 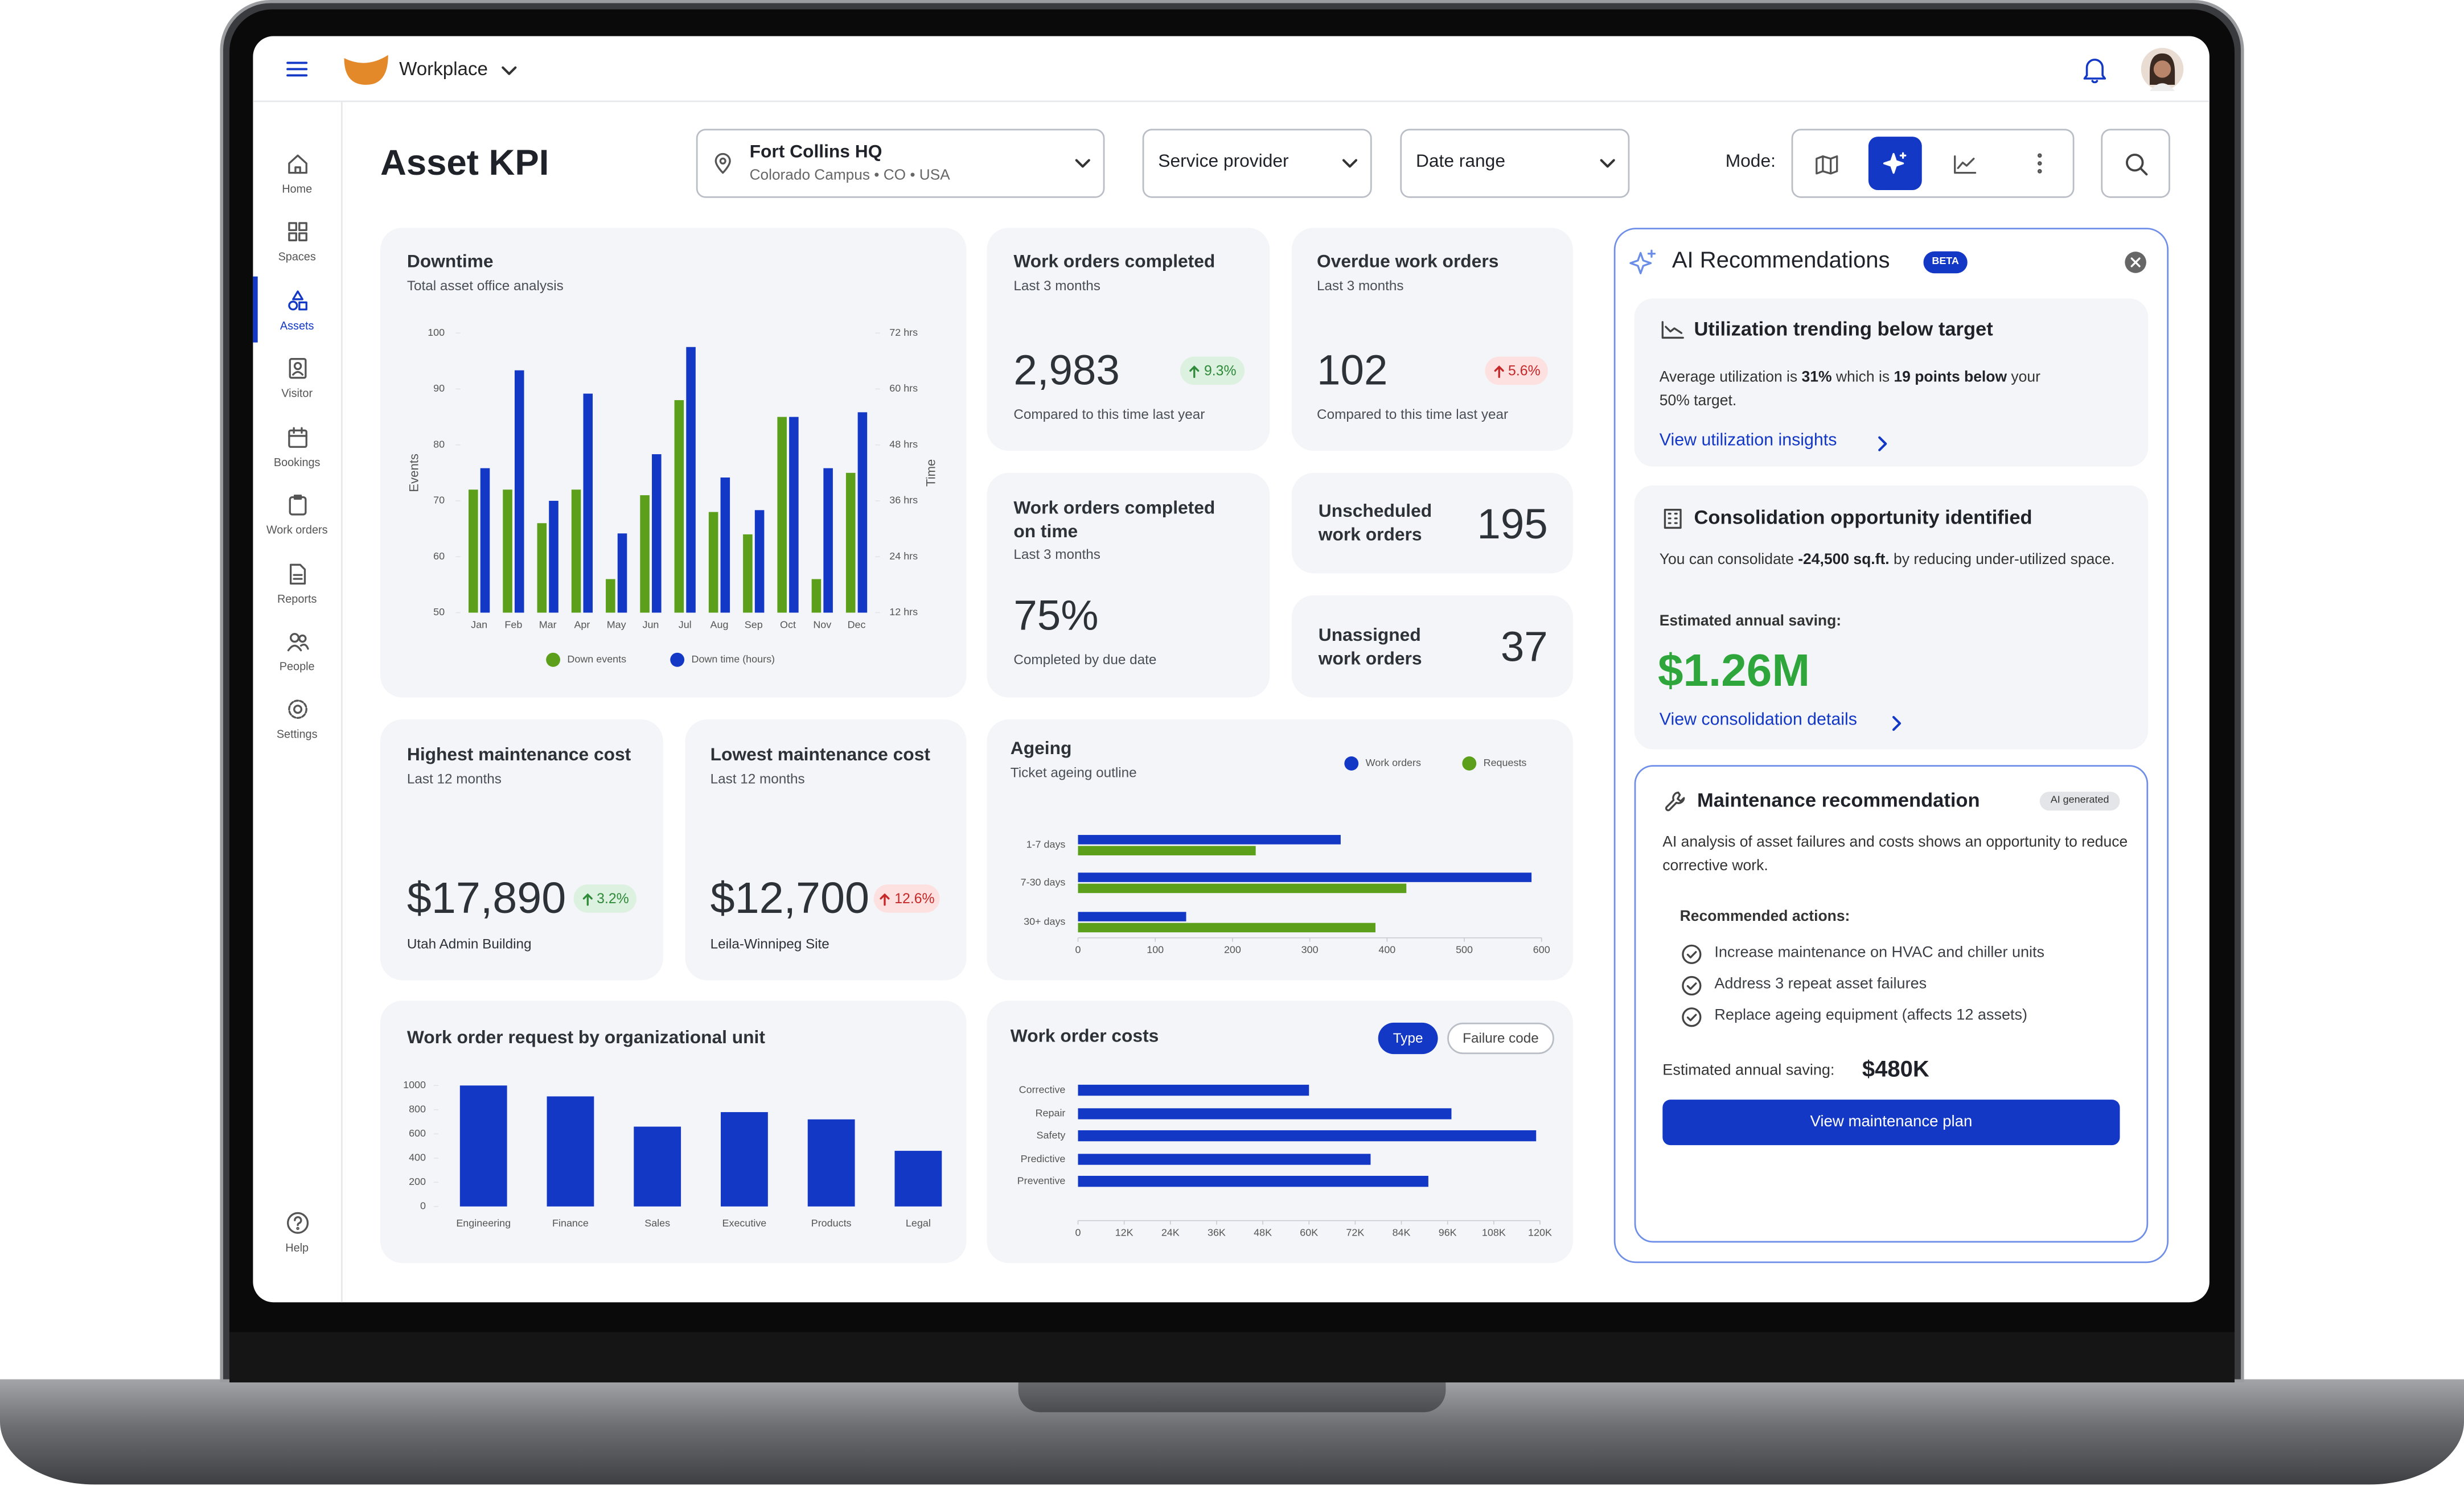 What do you see at coordinates (613, 899) in the screenshot?
I see `change-value: 3.2%` at bounding box center [613, 899].